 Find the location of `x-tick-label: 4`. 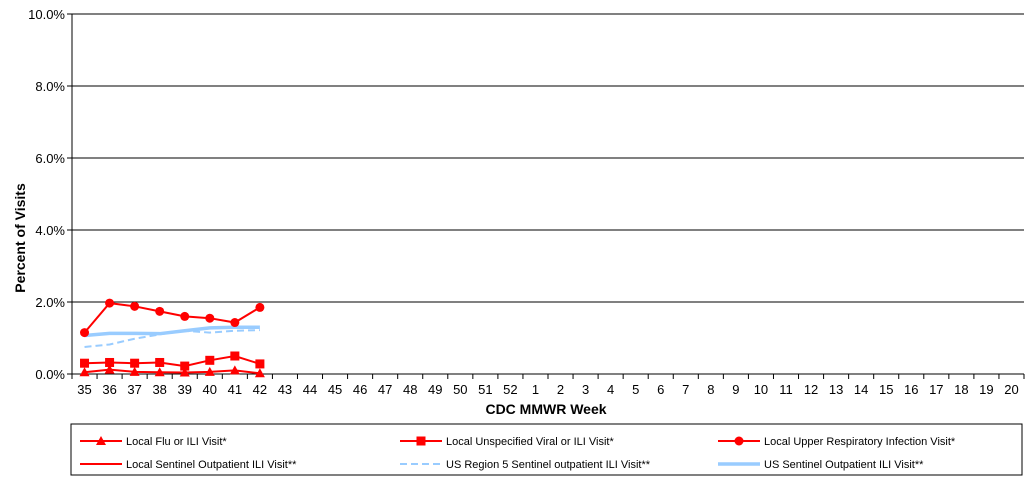

x-tick-label: 4 is located at coordinates (610, 389).